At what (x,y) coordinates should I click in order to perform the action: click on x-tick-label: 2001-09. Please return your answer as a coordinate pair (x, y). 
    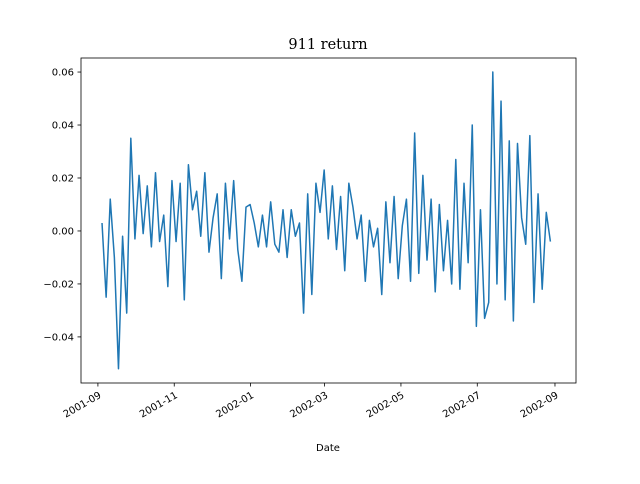
    Looking at the image, I should click on (83, 405).